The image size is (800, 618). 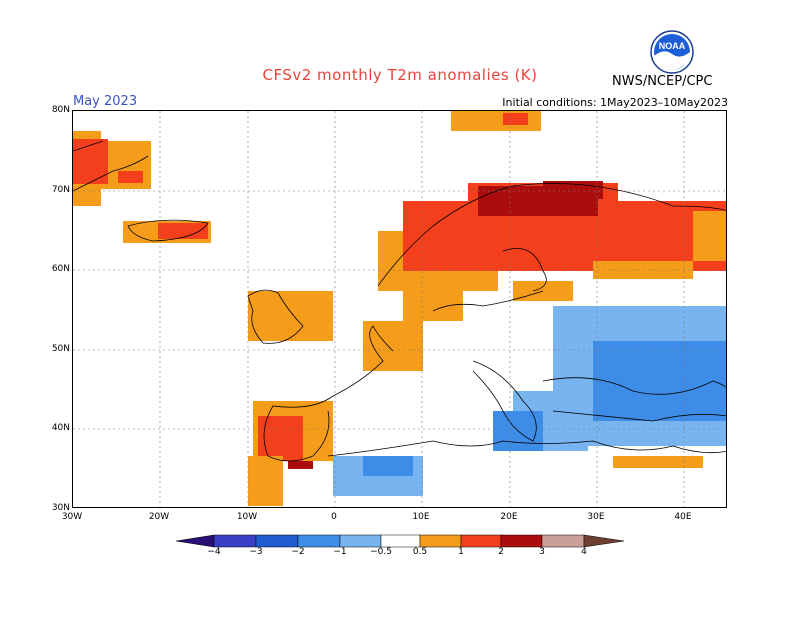 What do you see at coordinates (672, 46) in the screenshot?
I see `logo-text: NOAA` at bounding box center [672, 46].